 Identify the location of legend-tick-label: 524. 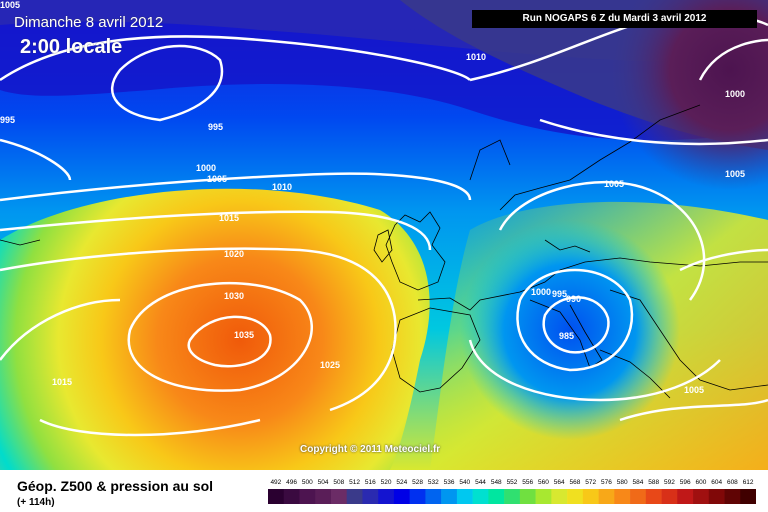
(401, 482).